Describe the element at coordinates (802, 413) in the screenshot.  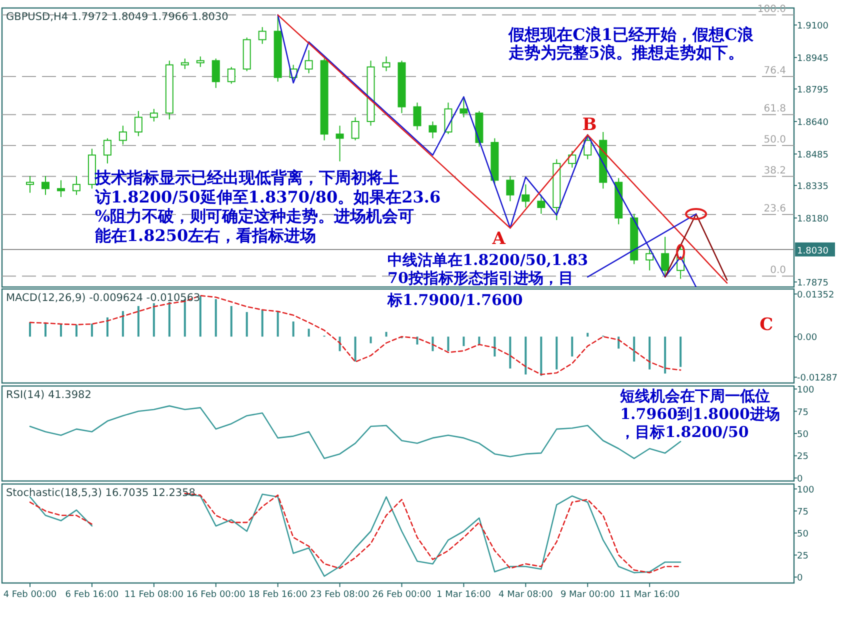
I see `y-tick-label: 75` at that location.